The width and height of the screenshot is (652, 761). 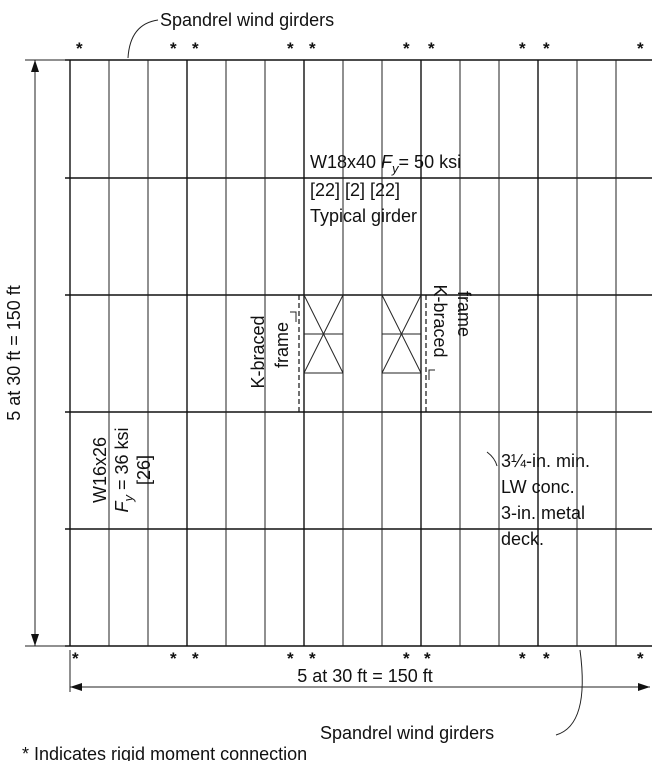 I want to click on beam-bracket-label: [26], so click(x=144, y=470).